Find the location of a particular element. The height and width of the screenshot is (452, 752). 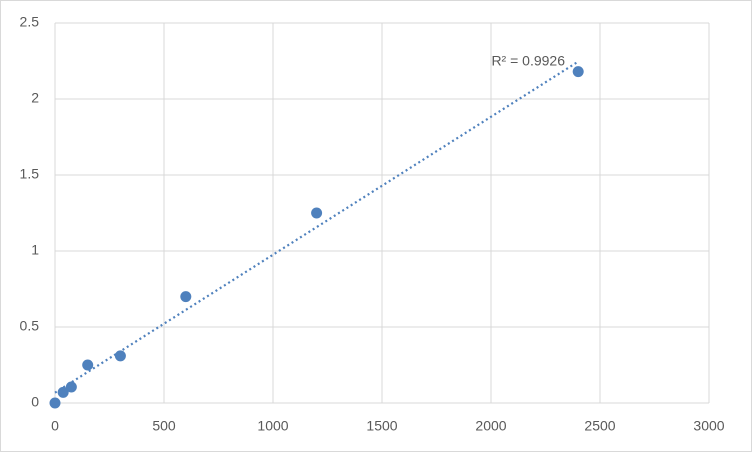

x-tick-label: 1000 is located at coordinates (272, 426).